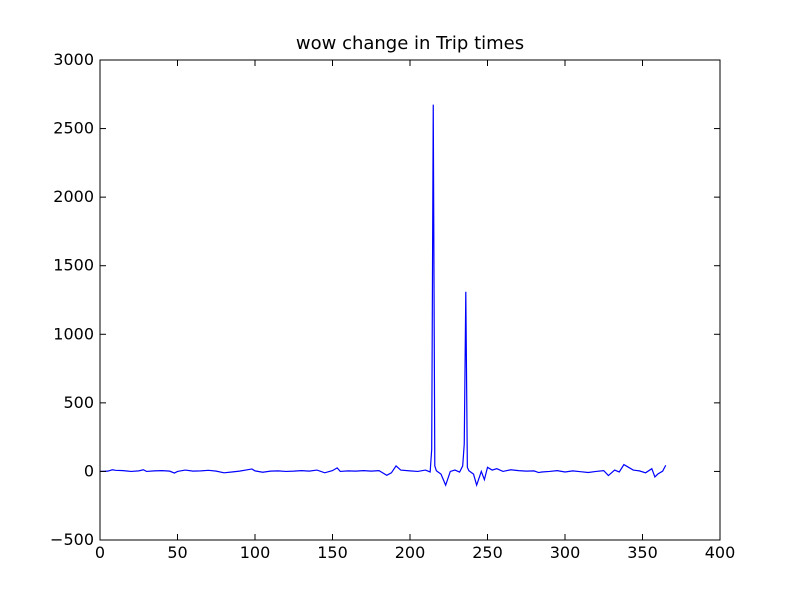  Describe the element at coordinates (78, 402) in the screenshot. I see `y-tick-label: 500` at that location.